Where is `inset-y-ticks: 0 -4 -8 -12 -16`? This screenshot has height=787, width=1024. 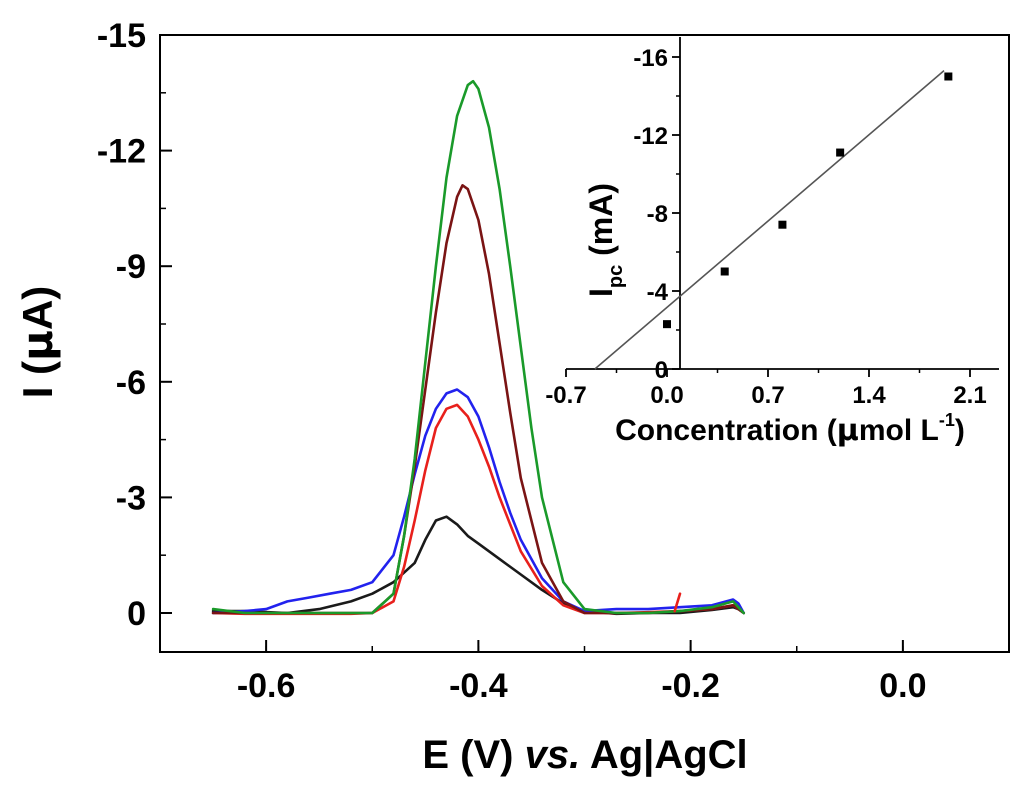
inset-y-ticks: 0 -4 -8 -12 -16 is located at coordinates (656, 214).